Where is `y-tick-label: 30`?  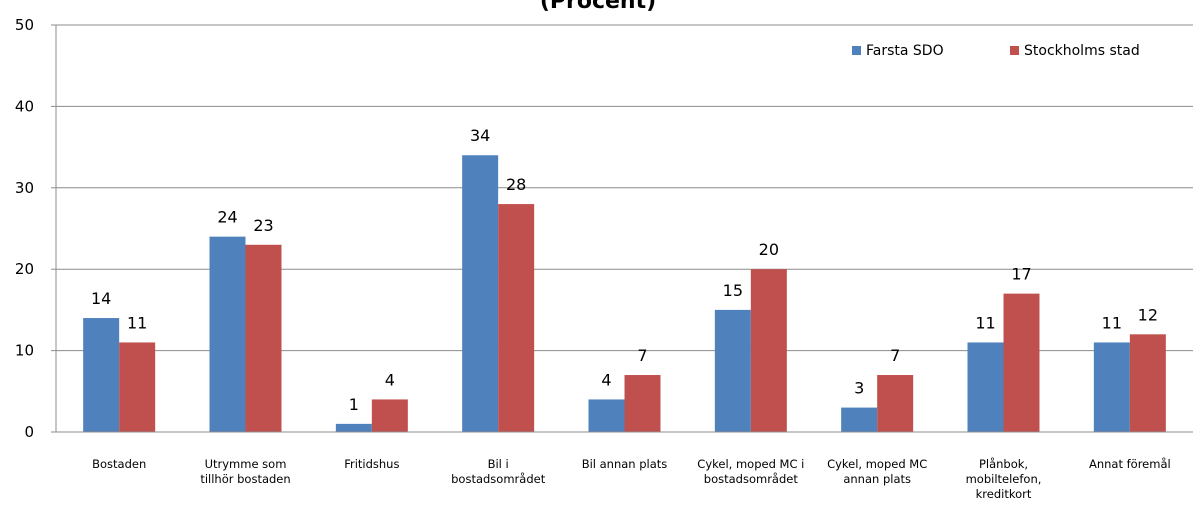
y-tick-label: 30 is located at coordinates (24, 188).